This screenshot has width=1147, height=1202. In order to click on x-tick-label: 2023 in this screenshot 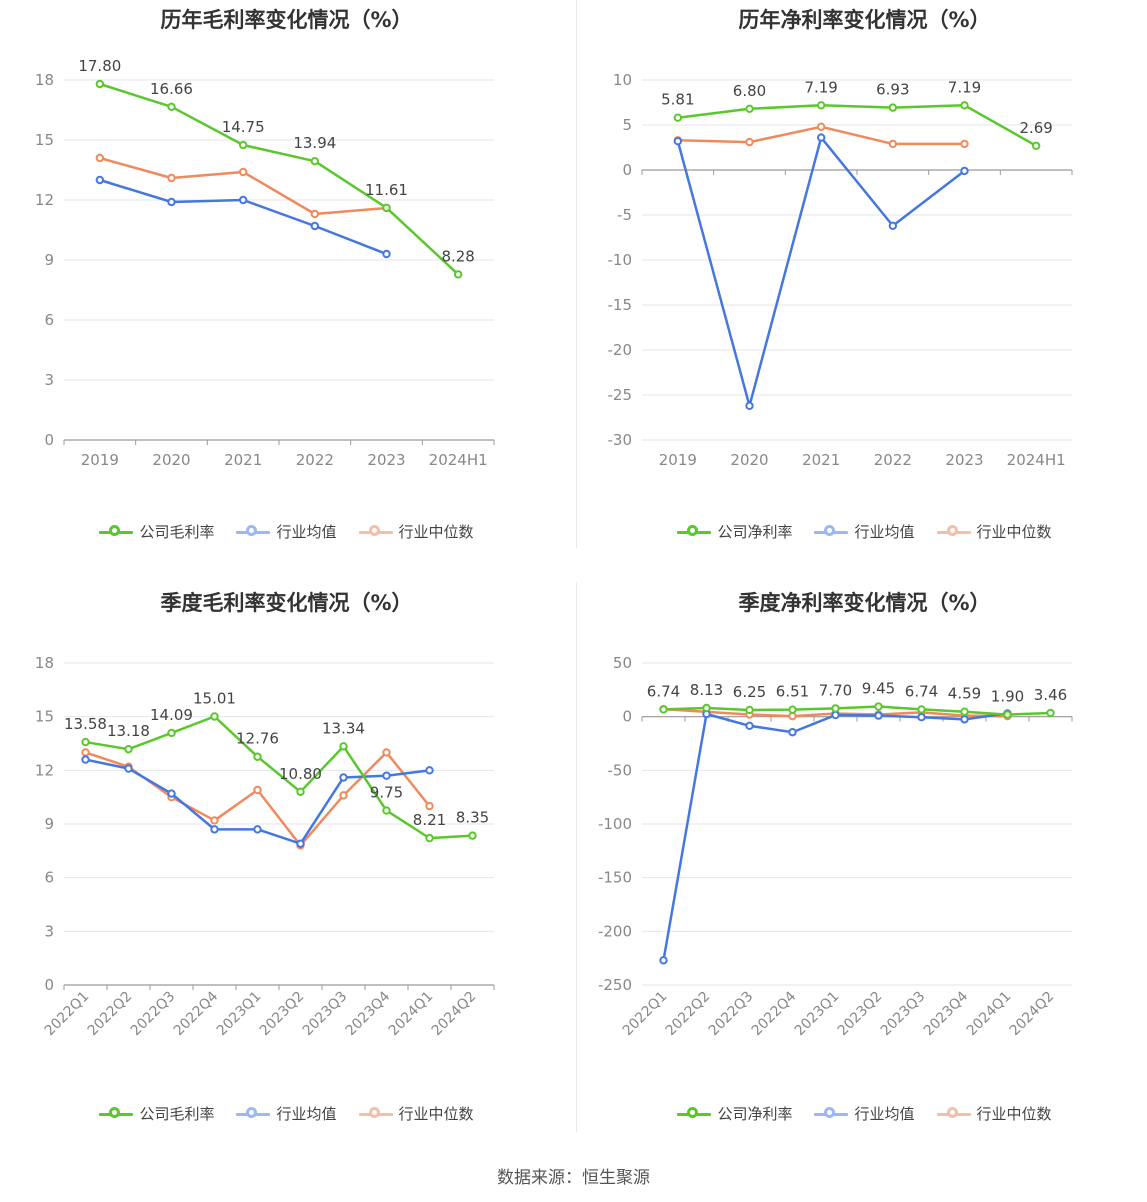, I will do `click(964, 460)`.